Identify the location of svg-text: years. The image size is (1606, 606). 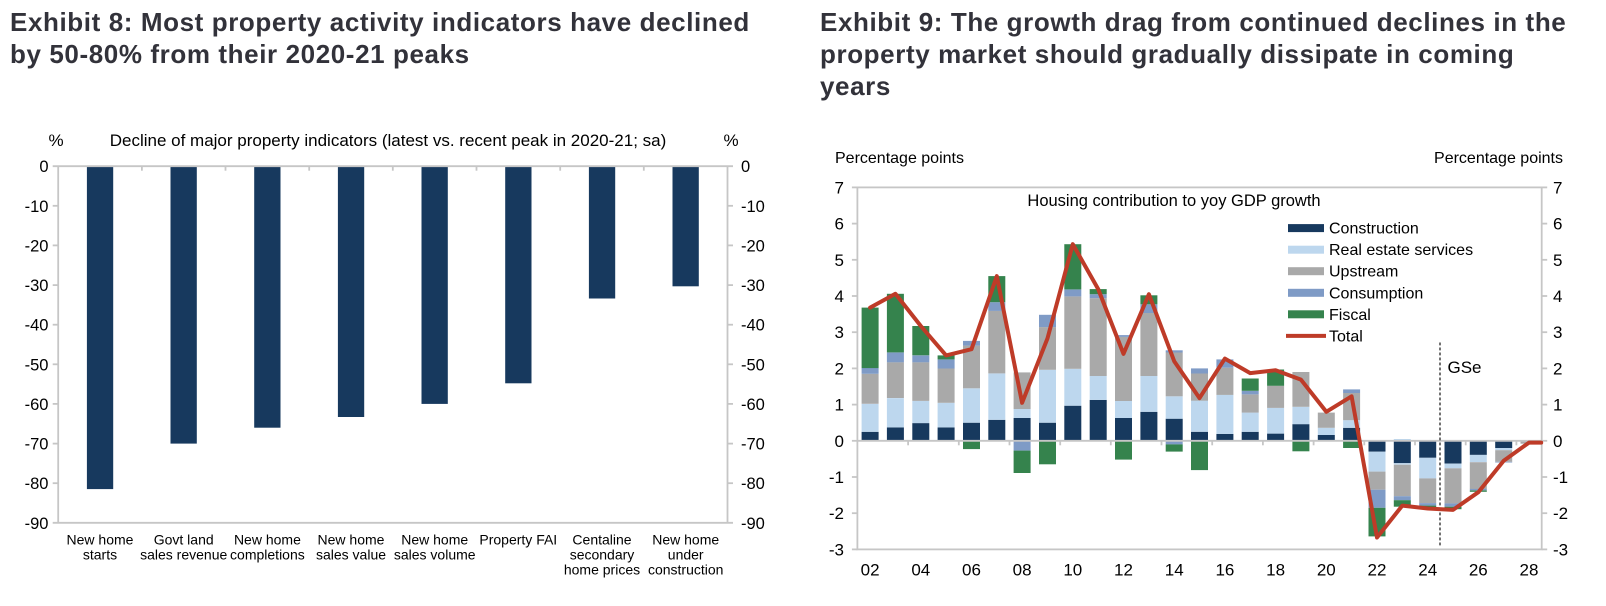
(855, 86).